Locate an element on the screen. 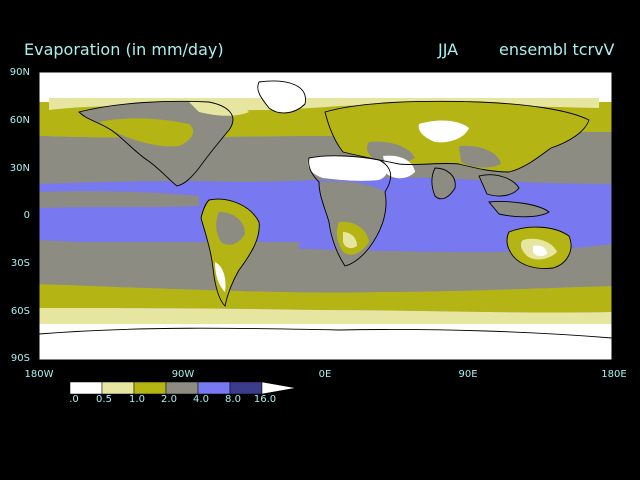 The height and width of the screenshot is (480, 640). lat-label: 30N is located at coordinates (19, 168).